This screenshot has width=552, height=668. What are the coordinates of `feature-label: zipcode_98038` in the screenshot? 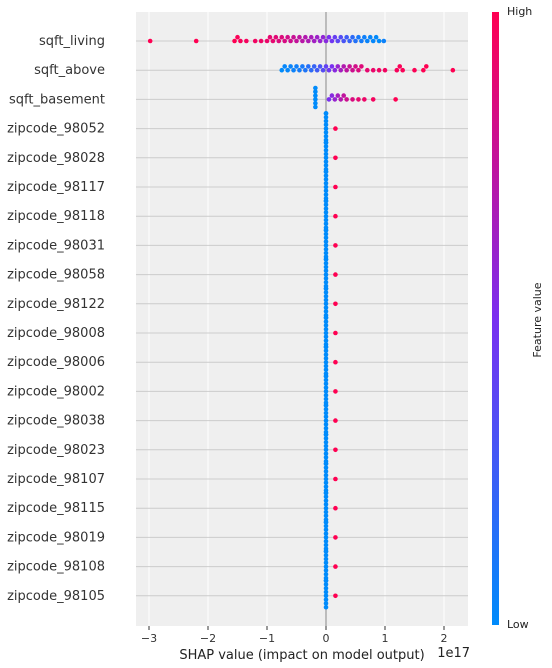 It's located at (56, 421).